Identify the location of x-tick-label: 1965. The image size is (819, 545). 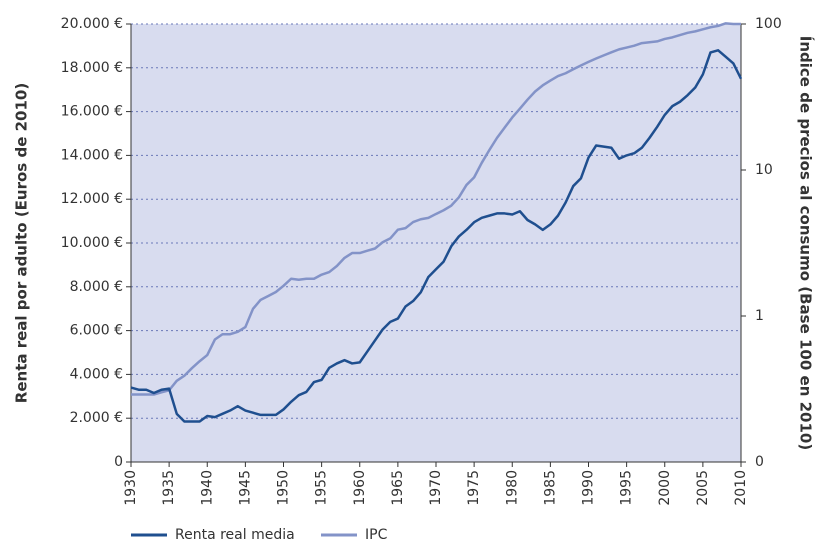
(398, 488).